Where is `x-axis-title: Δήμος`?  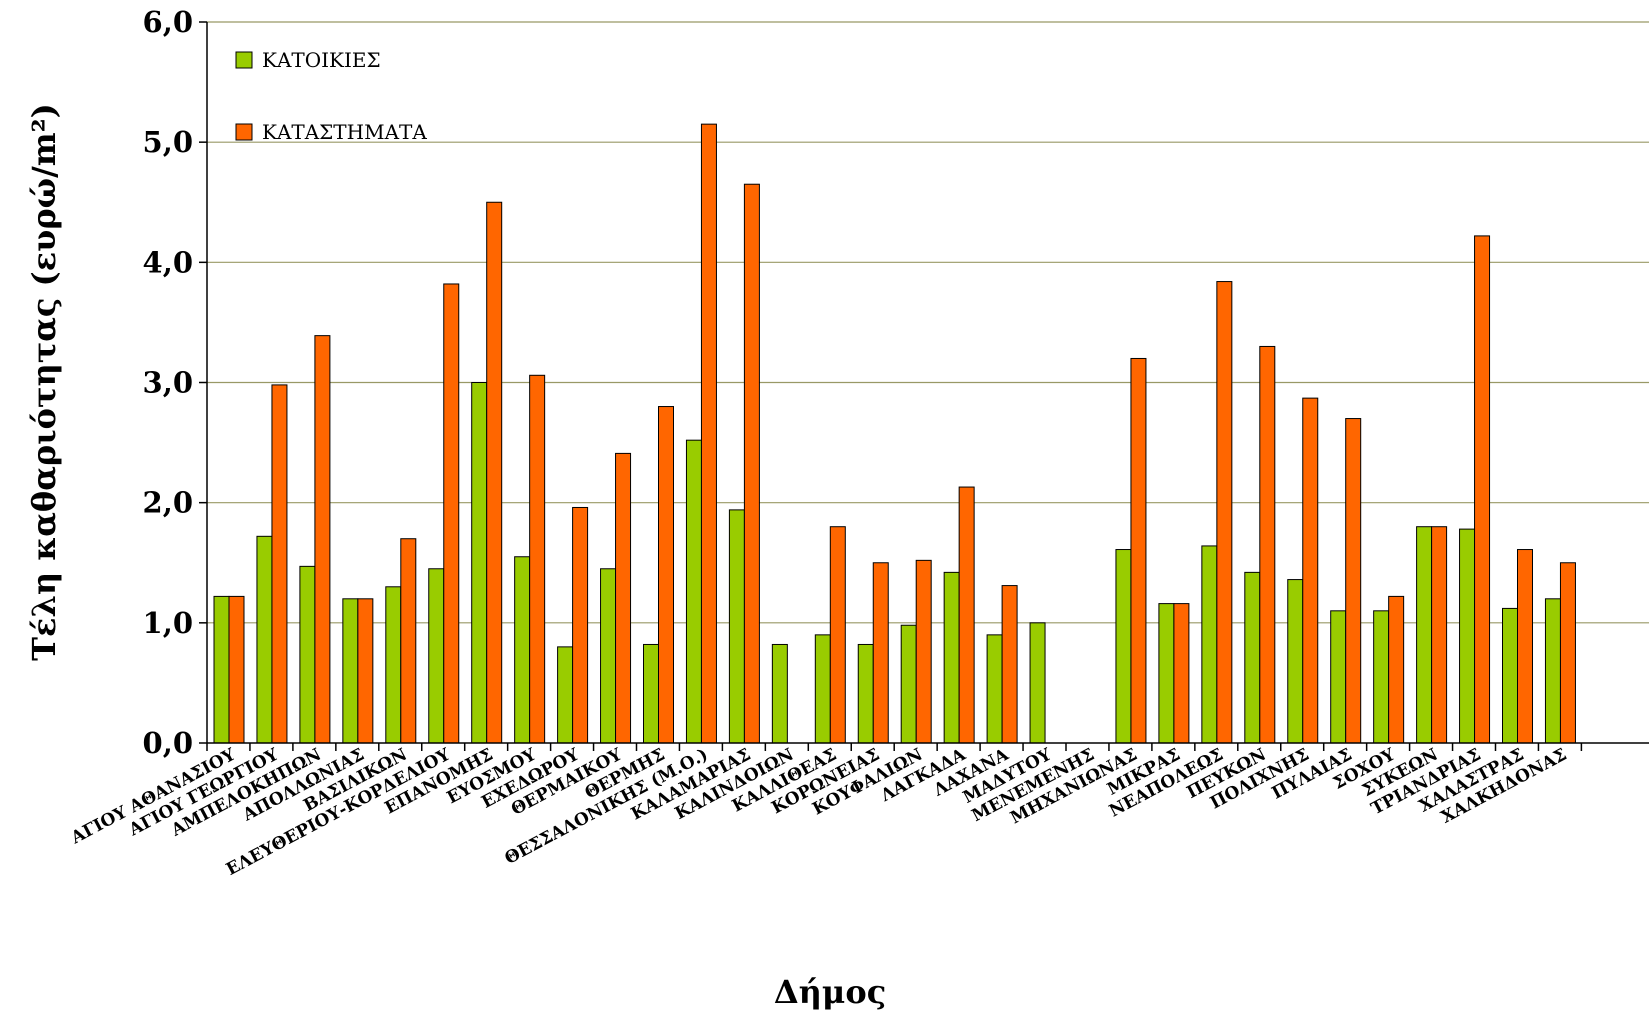 x-axis-title: Δήμος is located at coordinates (830, 992).